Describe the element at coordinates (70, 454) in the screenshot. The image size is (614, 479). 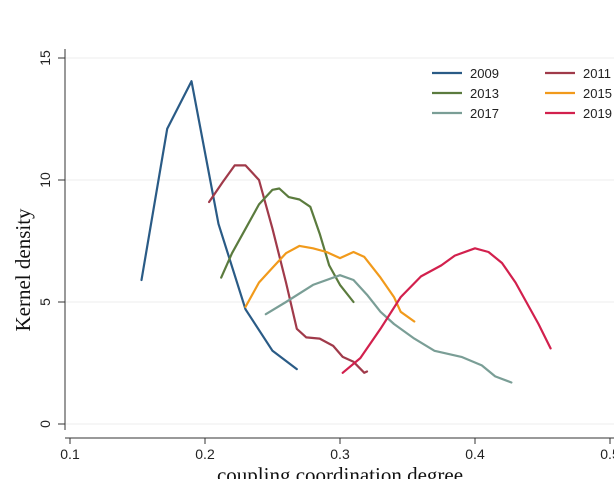
I see `x-tick-label-0: 0.1` at that location.